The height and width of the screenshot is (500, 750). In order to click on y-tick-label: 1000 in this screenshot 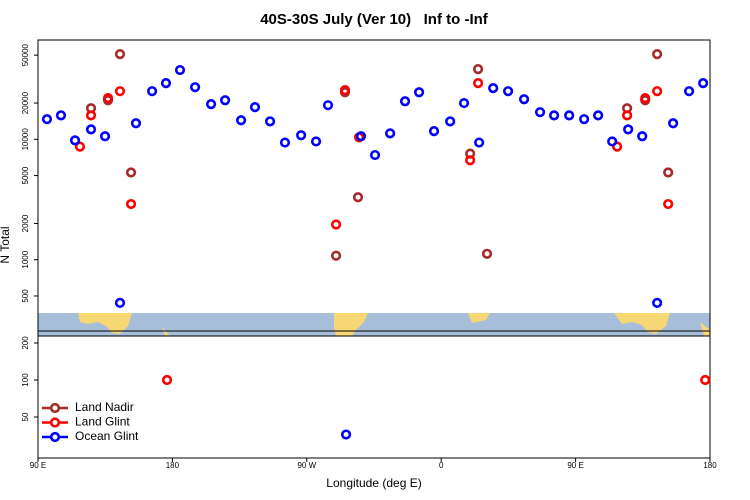, I will do `click(25, 259)`.